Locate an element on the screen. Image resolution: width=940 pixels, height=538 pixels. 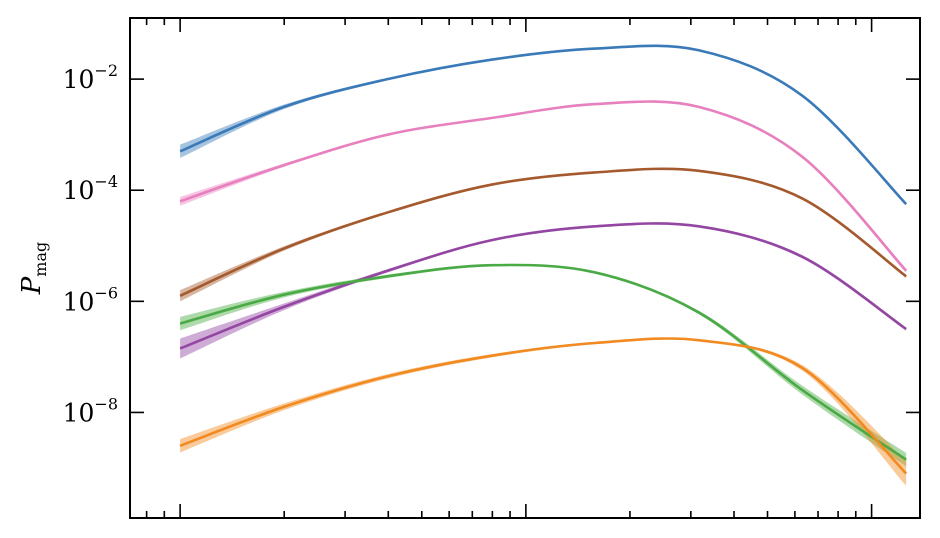
y-tick-label: 10⁻² is located at coordinates (90, 77).